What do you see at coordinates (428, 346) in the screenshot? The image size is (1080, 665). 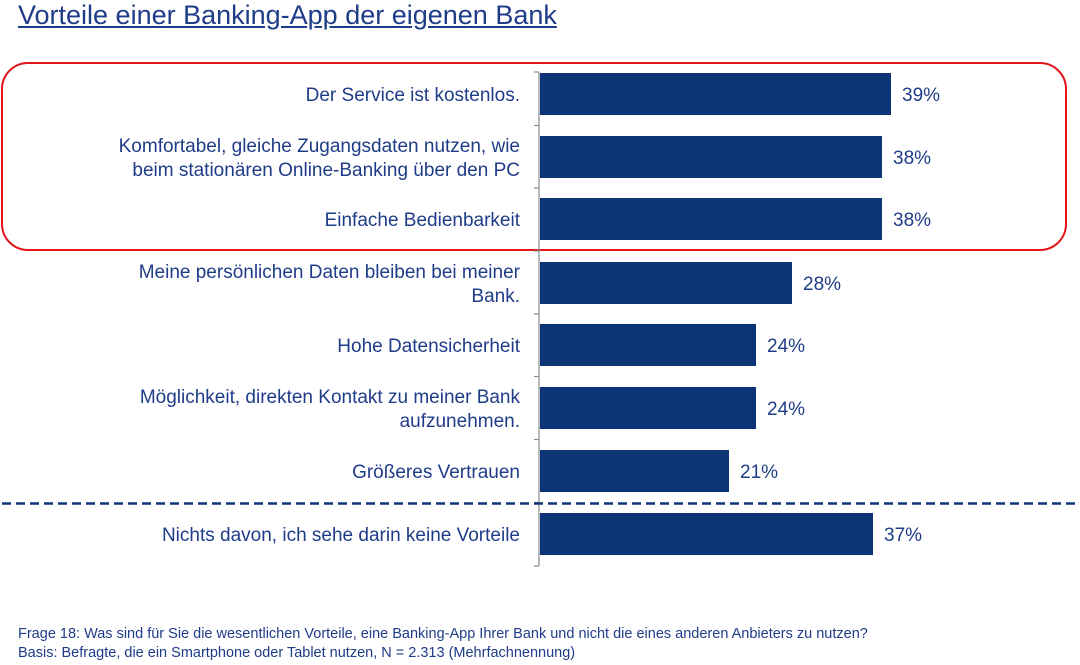 I see `category-label: Hohe Datensicherheit` at bounding box center [428, 346].